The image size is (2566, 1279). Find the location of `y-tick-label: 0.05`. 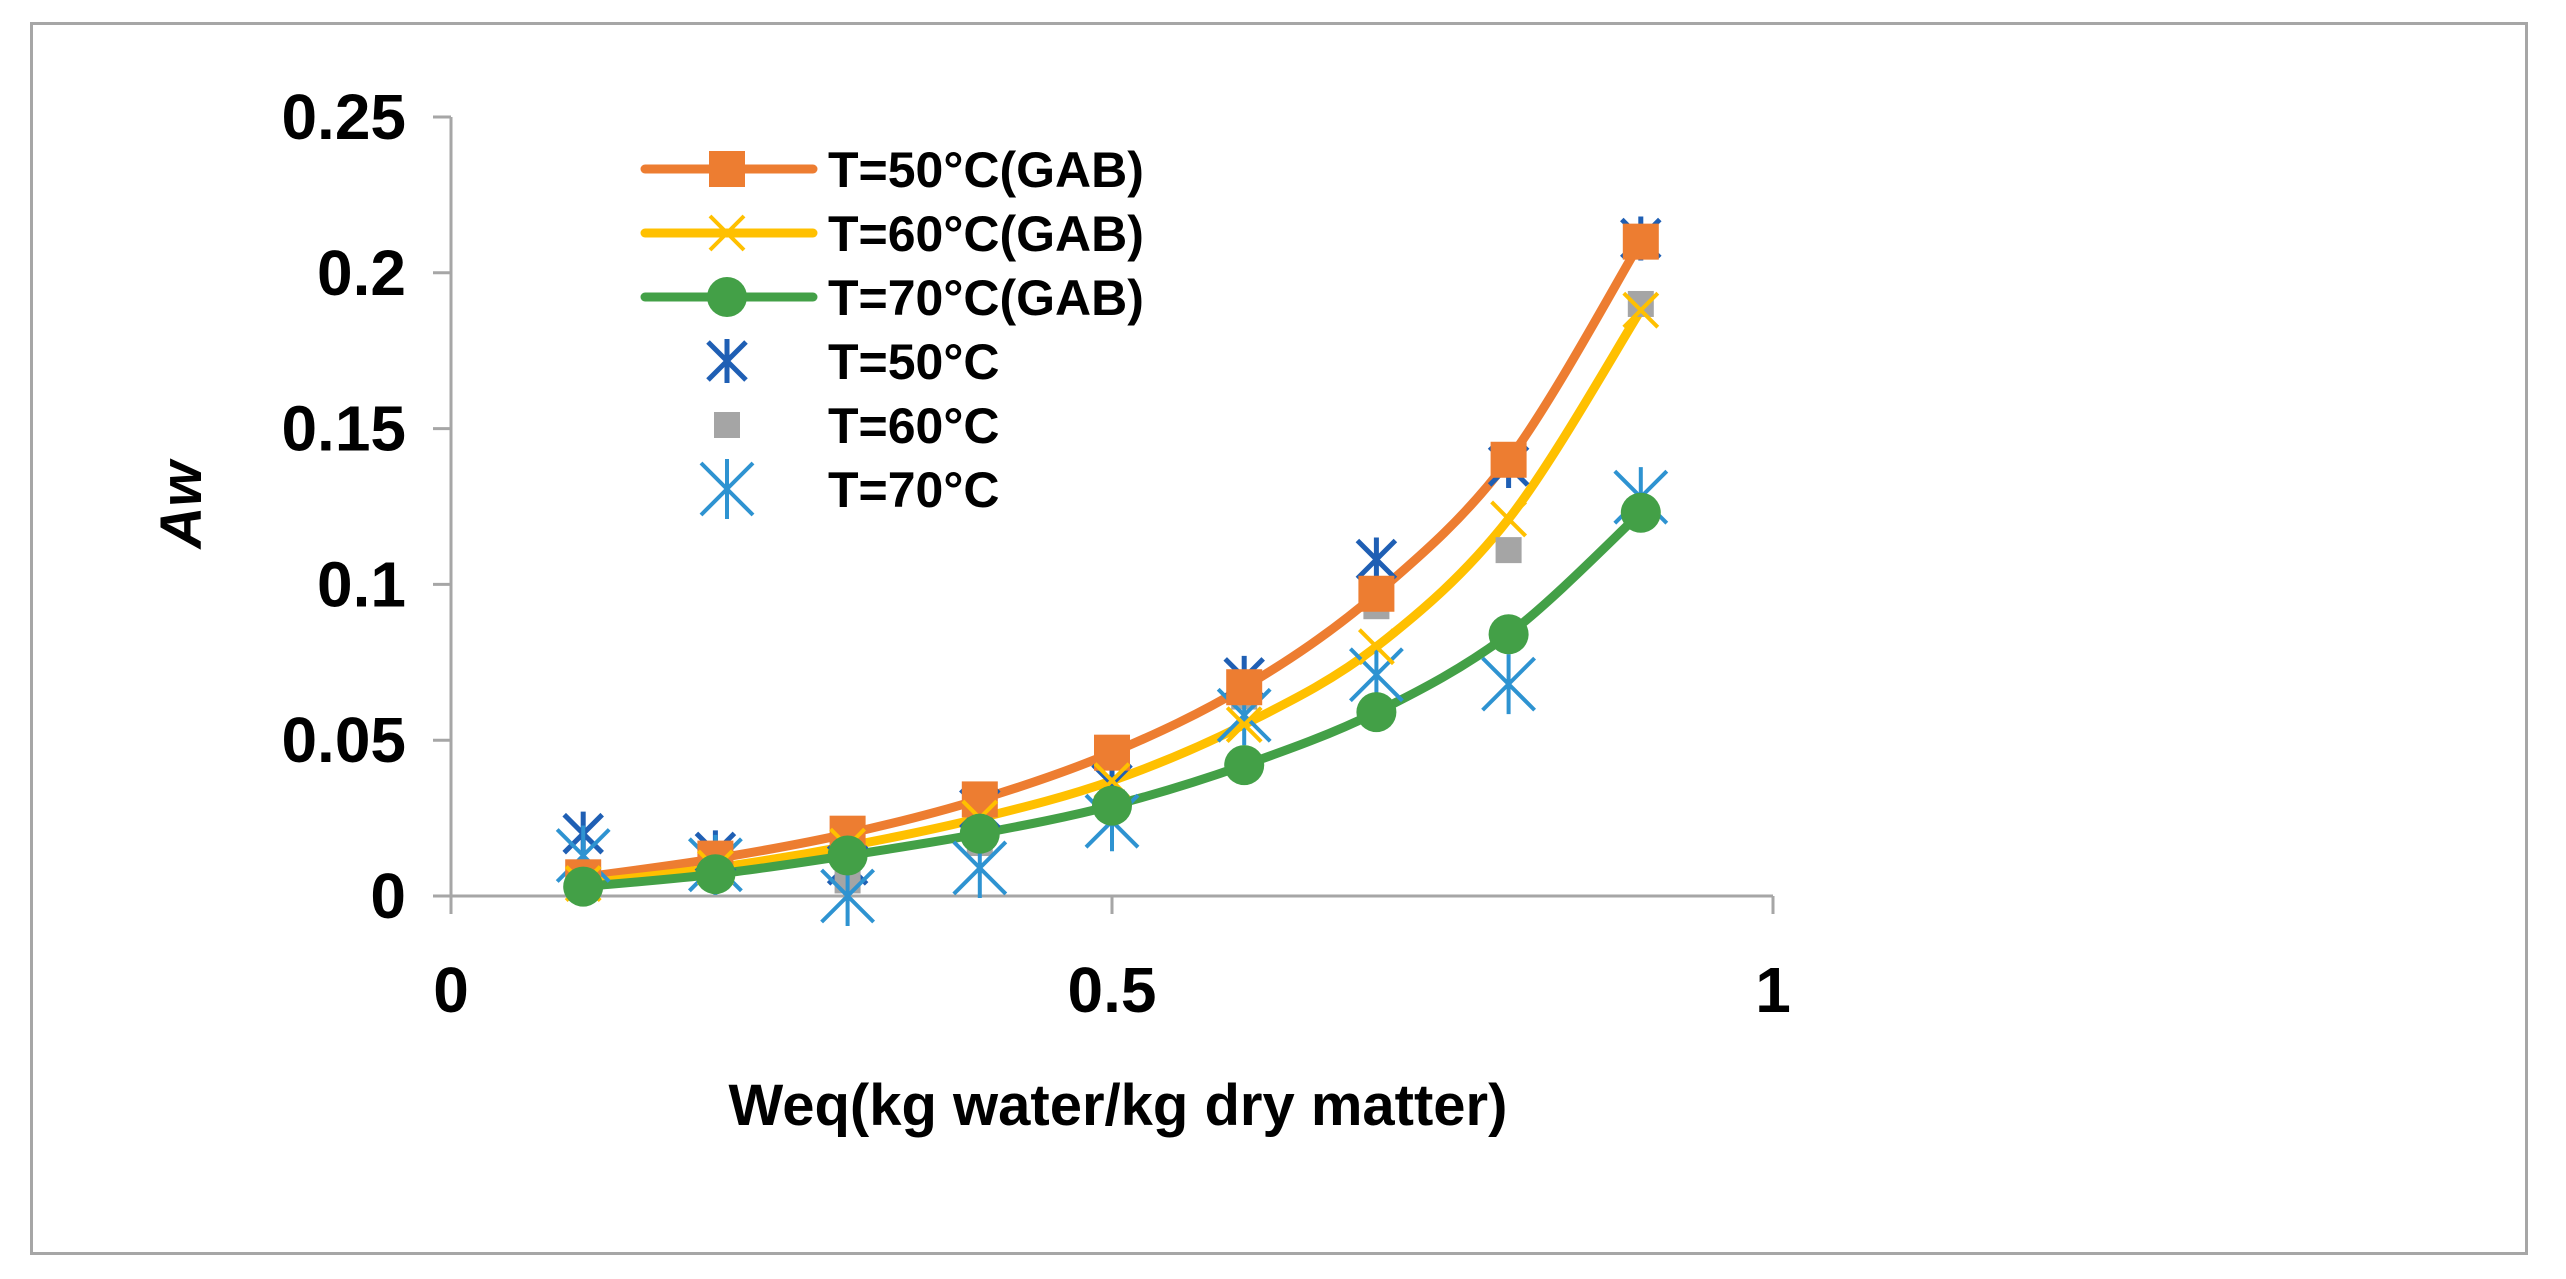

y-tick-label: 0.05 is located at coordinates (343, 740).